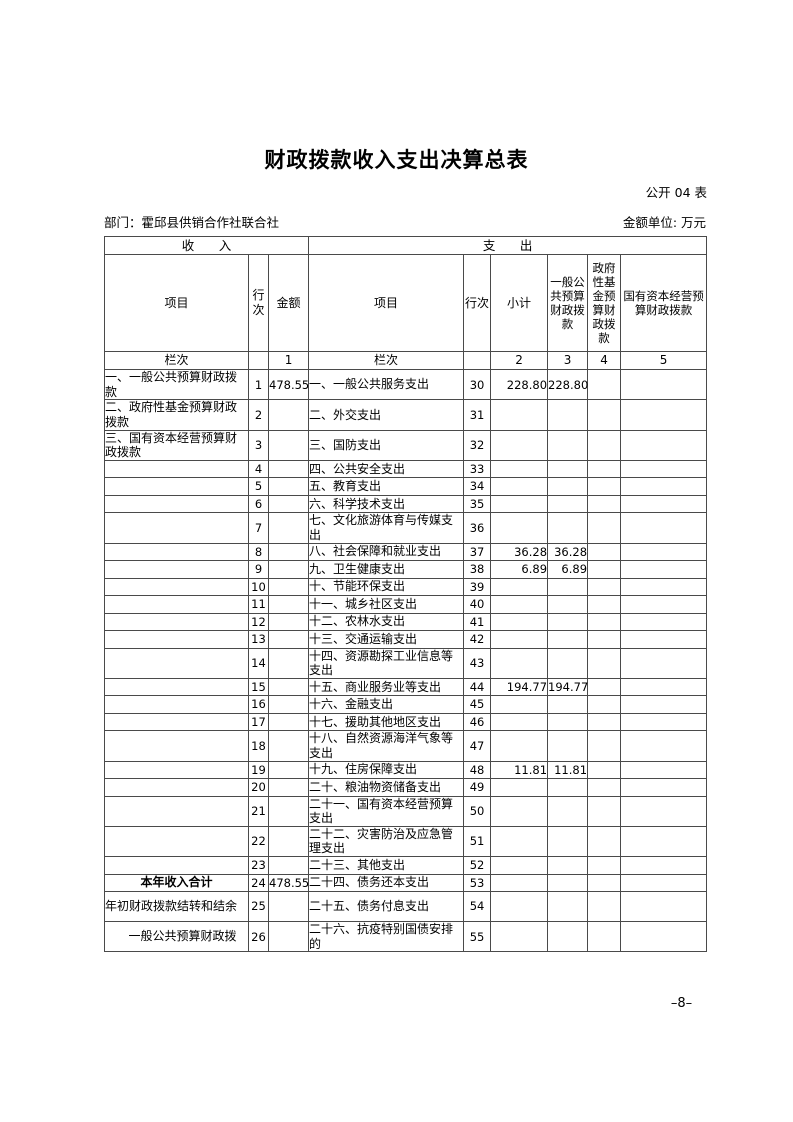 The height and width of the screenshot is (1122, 793). What do you see at coordinates (192, 222) in the screenshot?
I see `department-label: 部门：霍邱县供销合作社联合社` at bounding box center [192, 222].